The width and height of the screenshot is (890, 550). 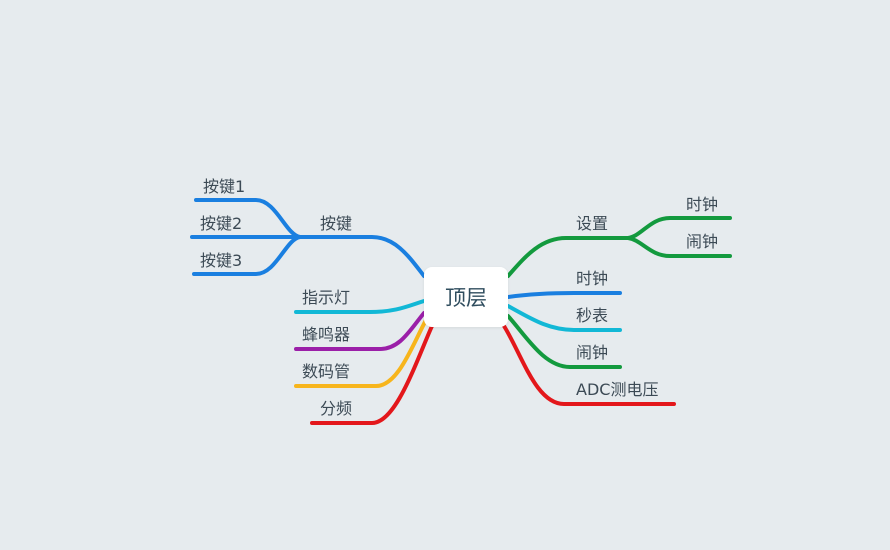 What do you see at coordinates (702, 241) in the screenshot?
I see `node-settings-alarm: 闹钟` at bounding box center [702, 241].